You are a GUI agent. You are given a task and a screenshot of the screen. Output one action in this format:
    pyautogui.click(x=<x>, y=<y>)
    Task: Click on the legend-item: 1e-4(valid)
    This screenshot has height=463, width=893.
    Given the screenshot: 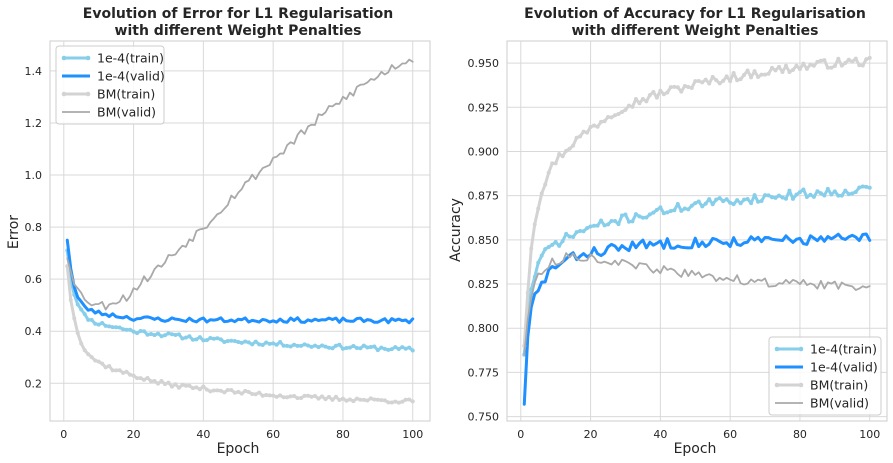 What is the action you would take?
    pyautogui.click(x=826, y=367)
    